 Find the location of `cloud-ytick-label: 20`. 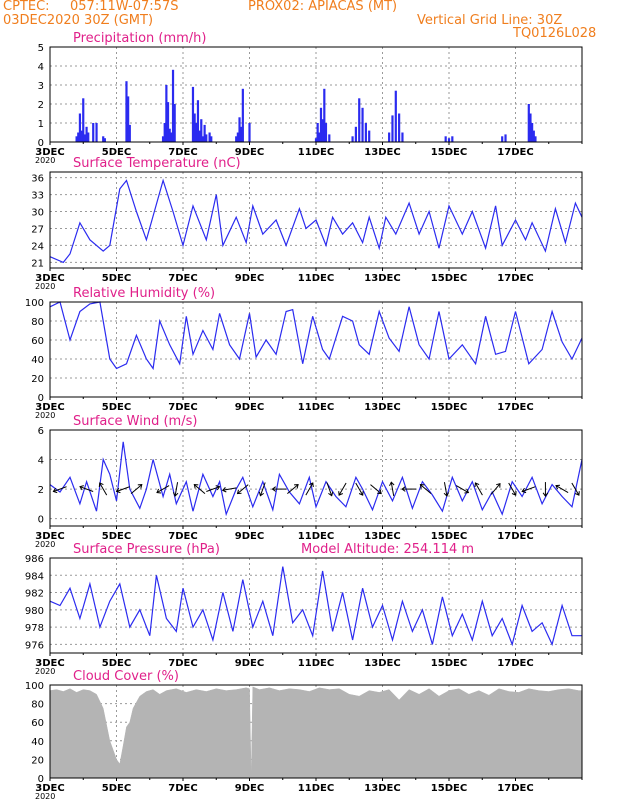

cloud-ytick-label: 20 is located at coordinates (37, 760).